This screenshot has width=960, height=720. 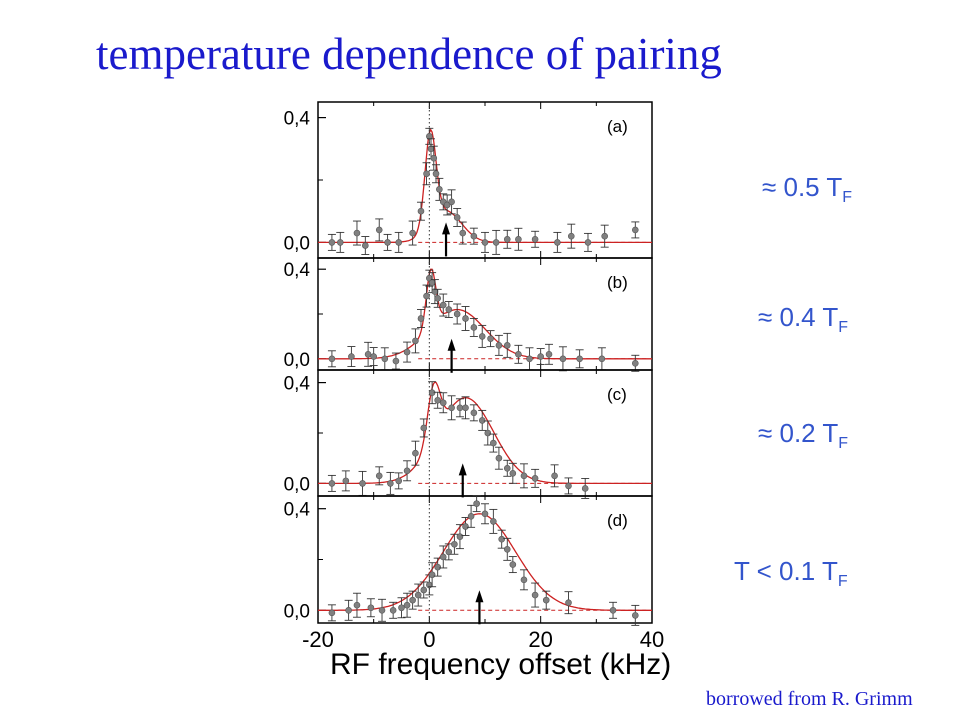 I want to click on y-tick-label-0-1: 0,4, so click(x=297, y=119).